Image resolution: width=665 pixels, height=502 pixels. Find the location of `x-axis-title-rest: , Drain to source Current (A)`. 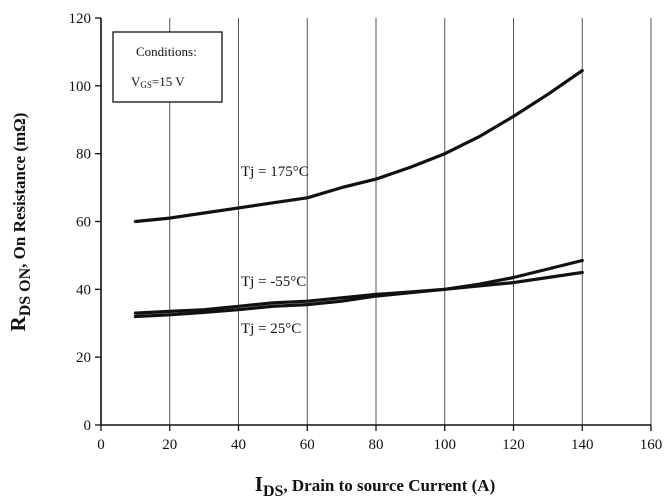

x-axis-title-rest: , Drain to source Current (A) is located at coordinates (389, 485).